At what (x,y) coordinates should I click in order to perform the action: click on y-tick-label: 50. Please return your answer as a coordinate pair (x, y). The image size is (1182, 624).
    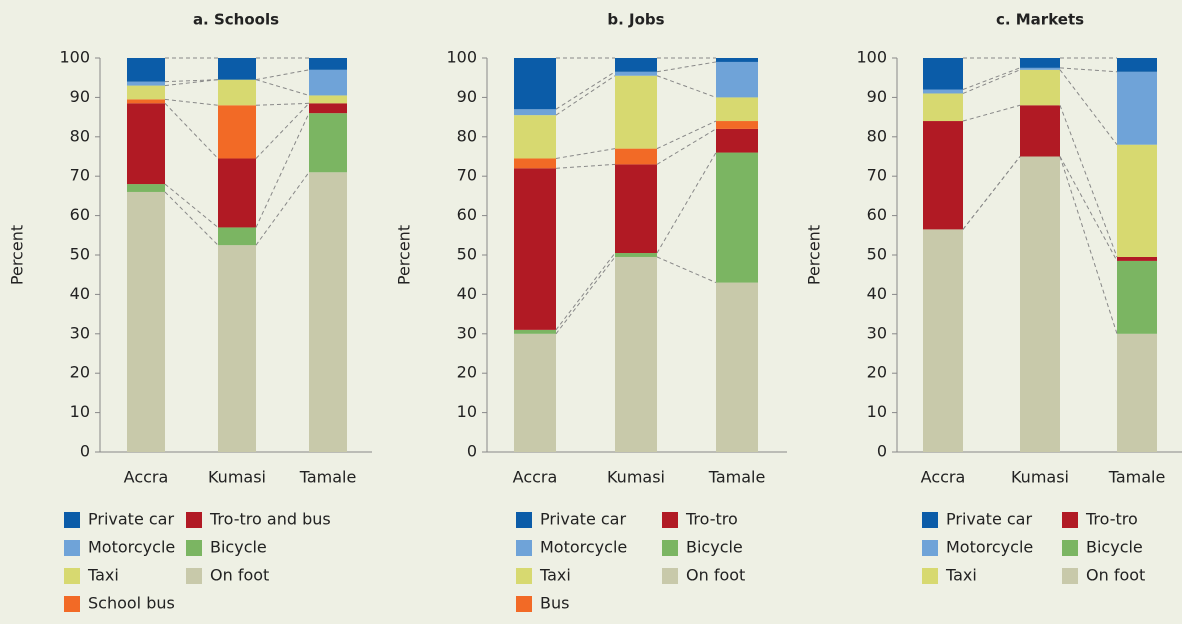
    Looking at the image, I should click on (80, 254).